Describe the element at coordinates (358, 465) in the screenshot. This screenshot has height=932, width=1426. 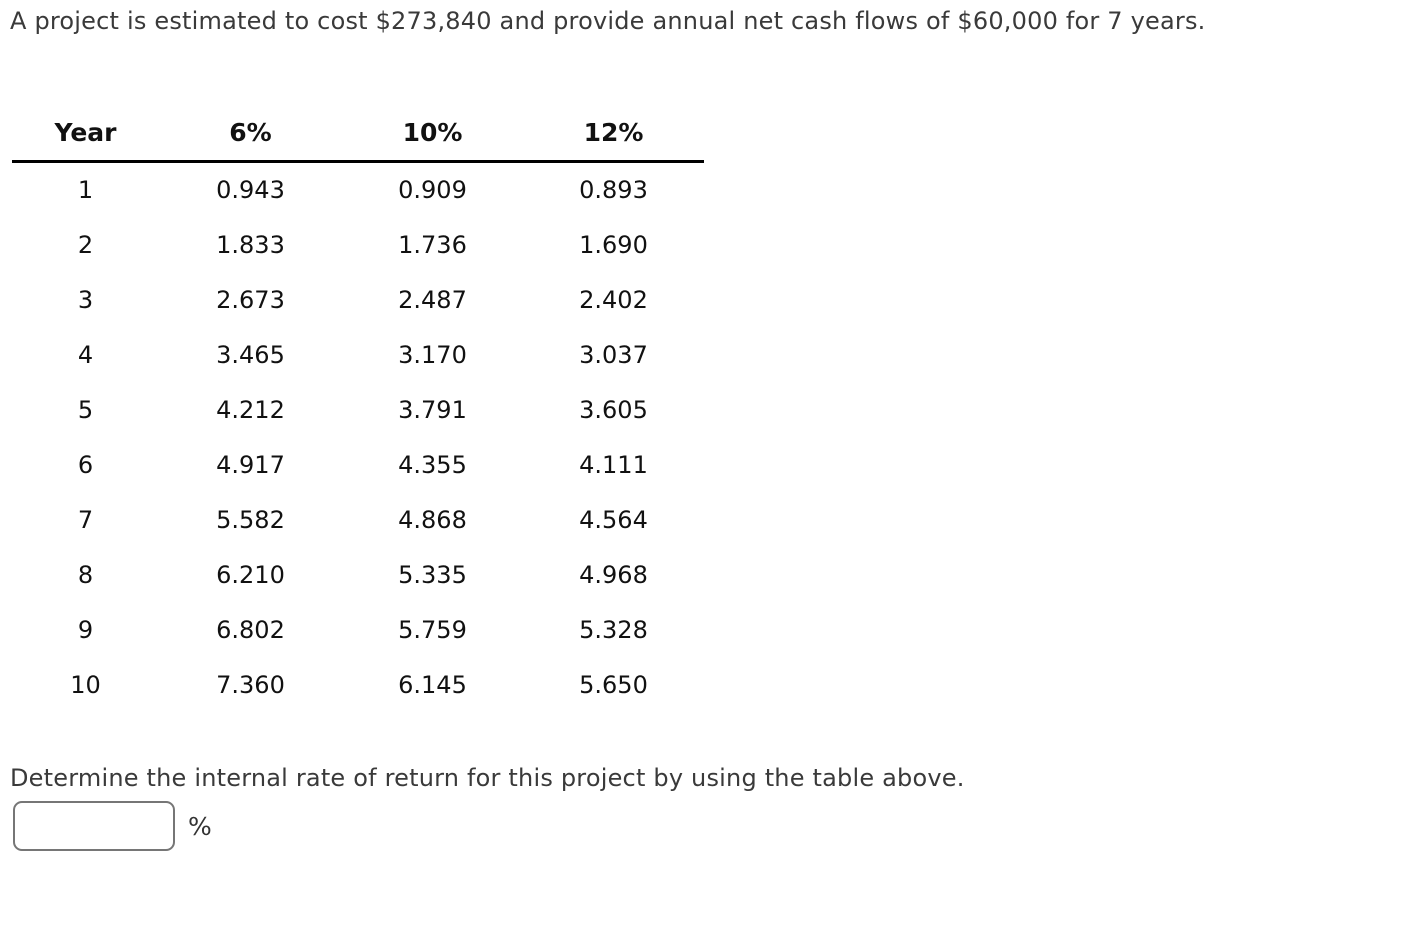
I see `table-row: 6 4.917 4.355 4.111` at that location.